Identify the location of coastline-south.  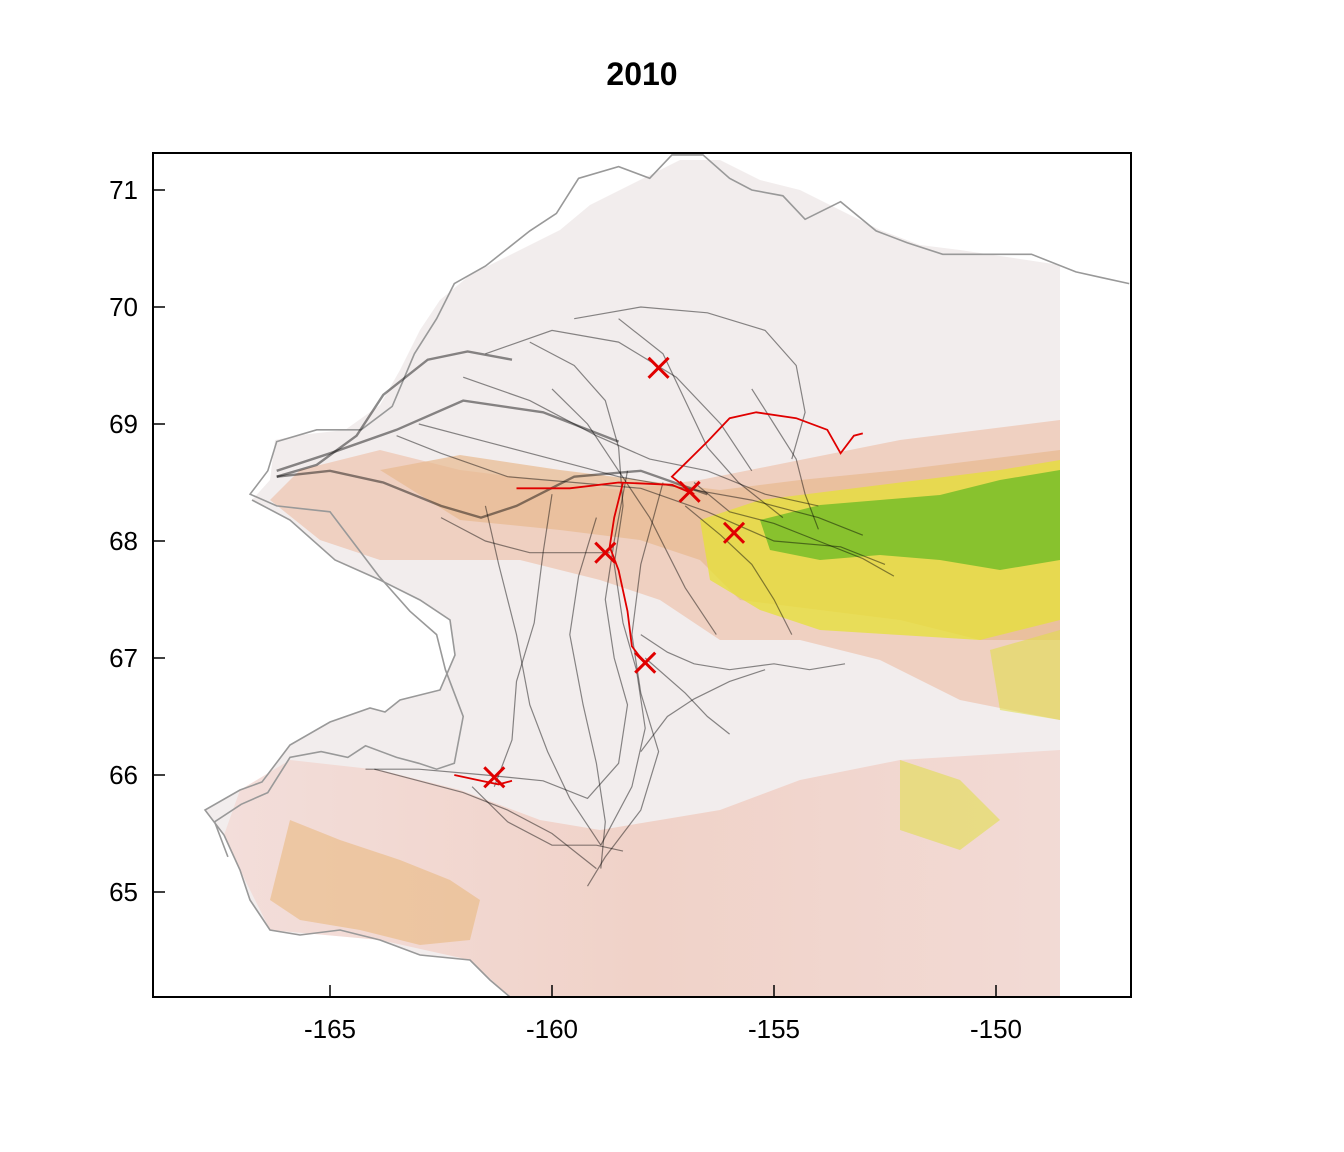
(329, 667).